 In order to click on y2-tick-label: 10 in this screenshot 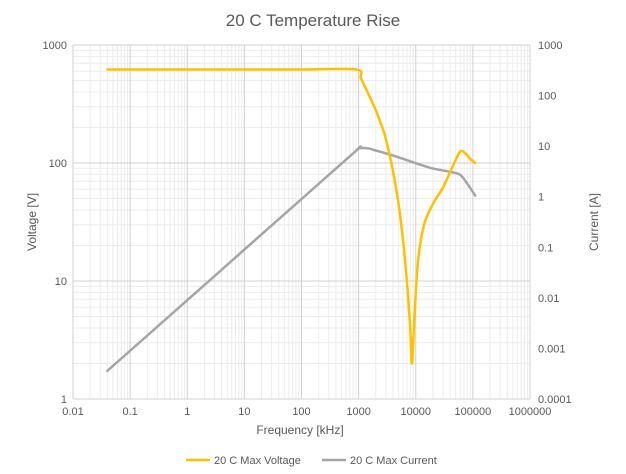, I will do `click(544, 147)`.